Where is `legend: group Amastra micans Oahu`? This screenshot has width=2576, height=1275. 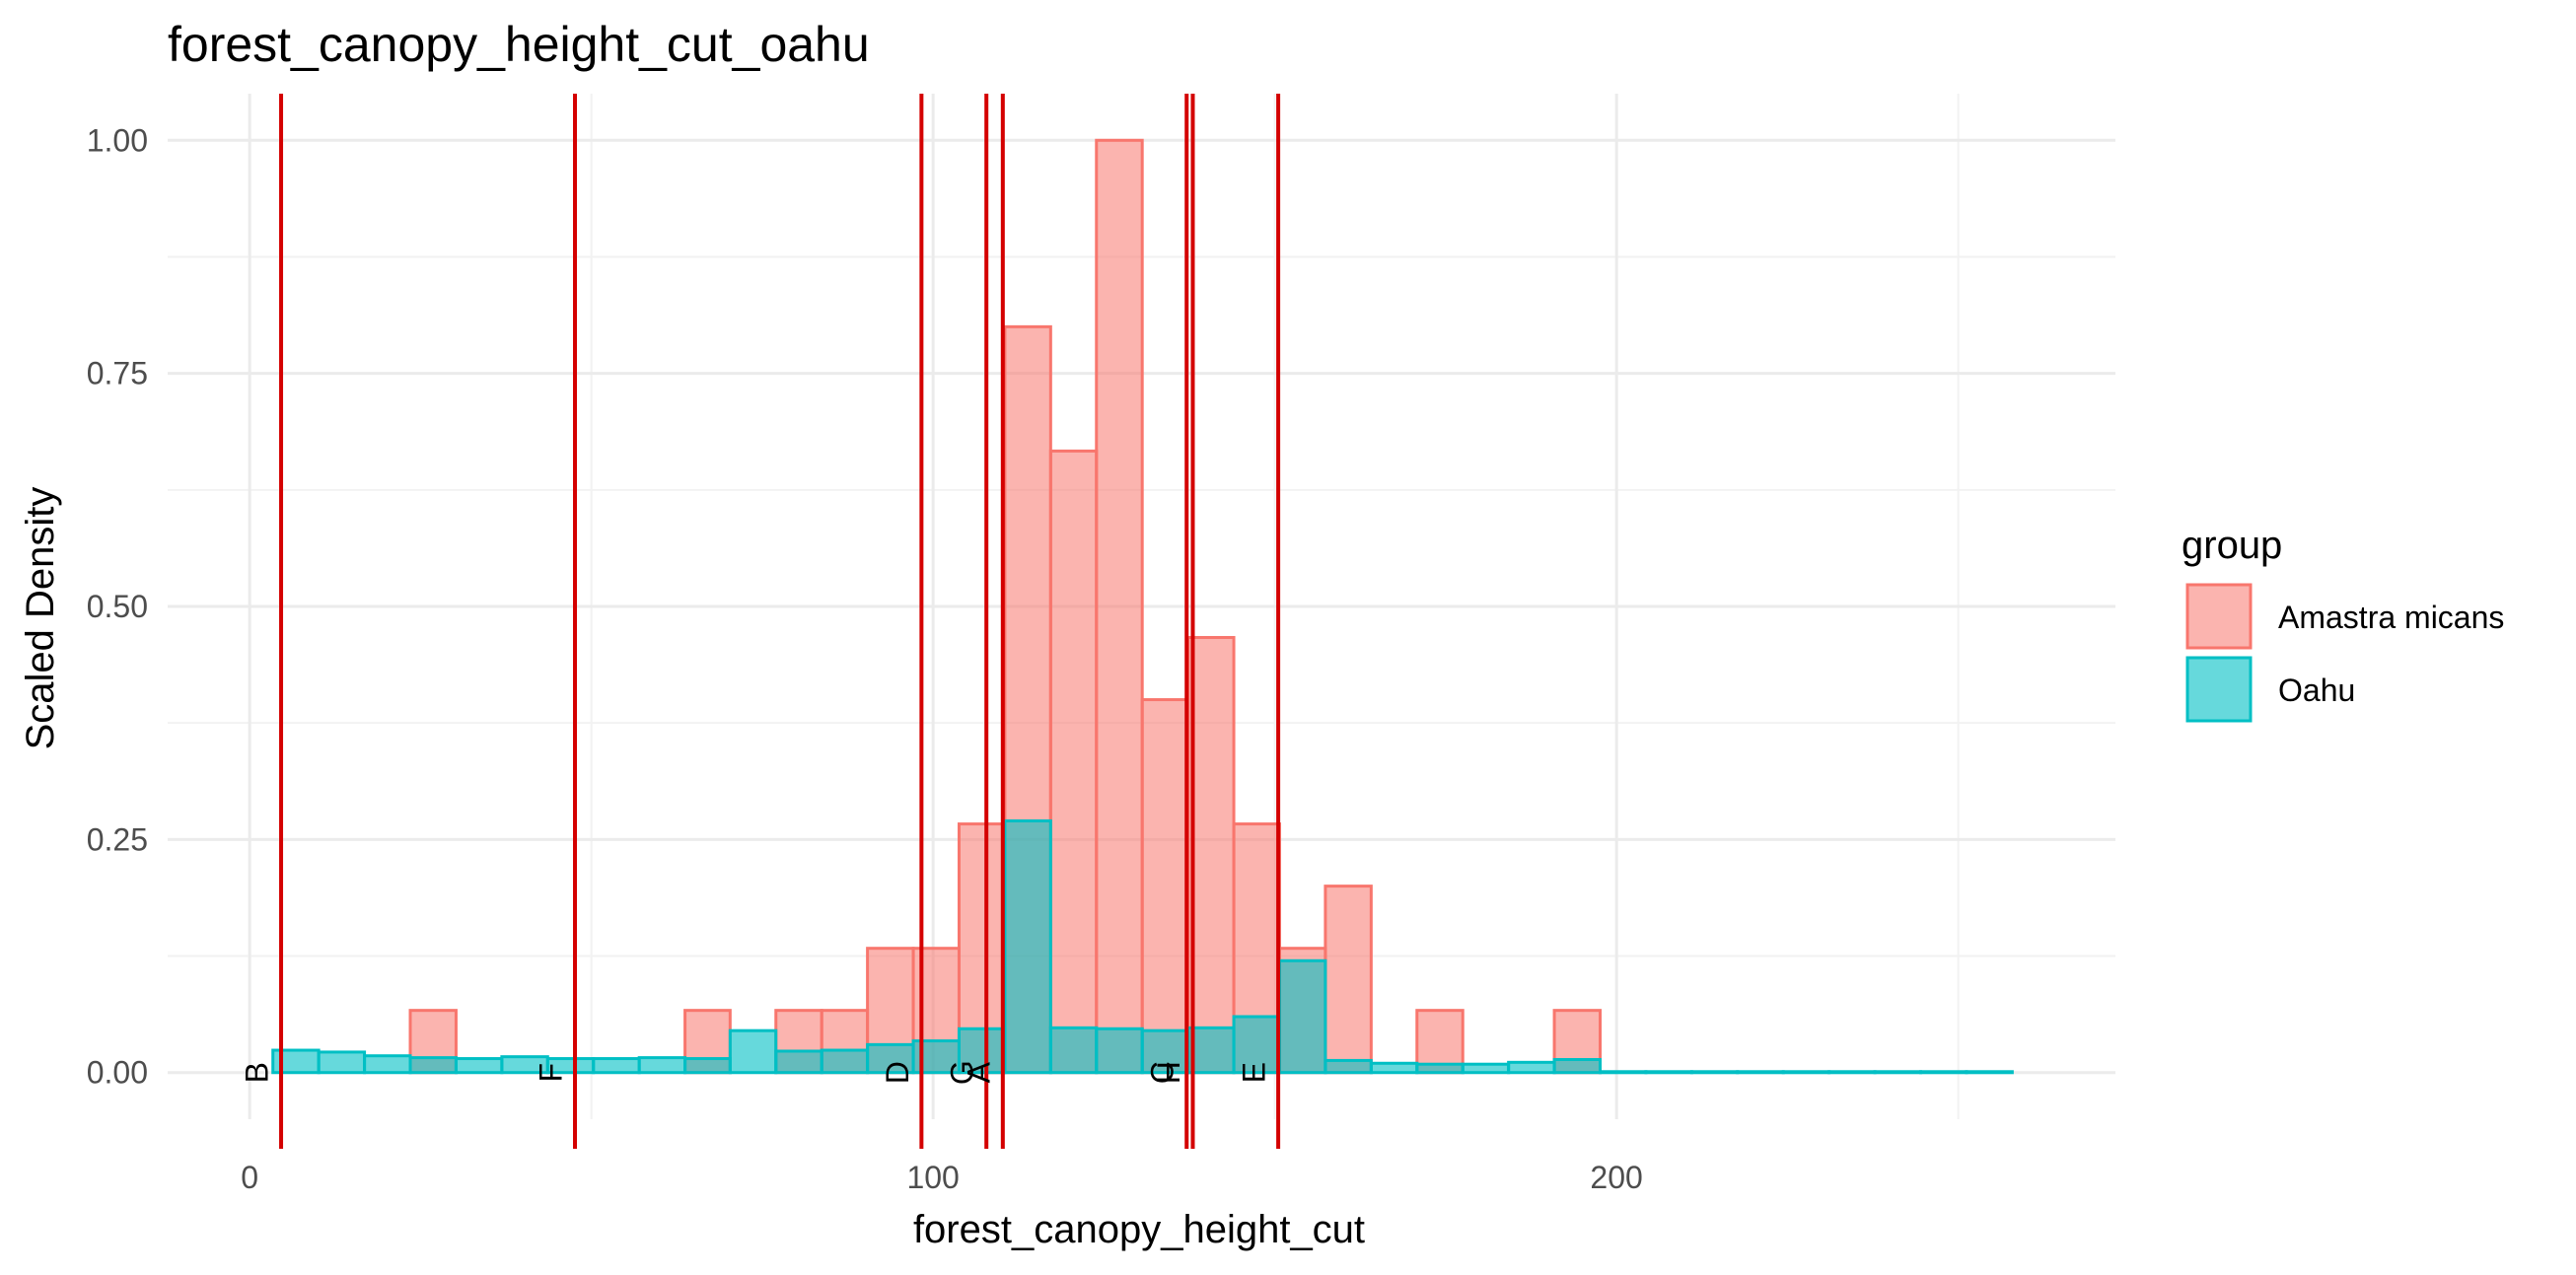 legend: group Amastra micans Oahu is located at coordinates (2343, 624).